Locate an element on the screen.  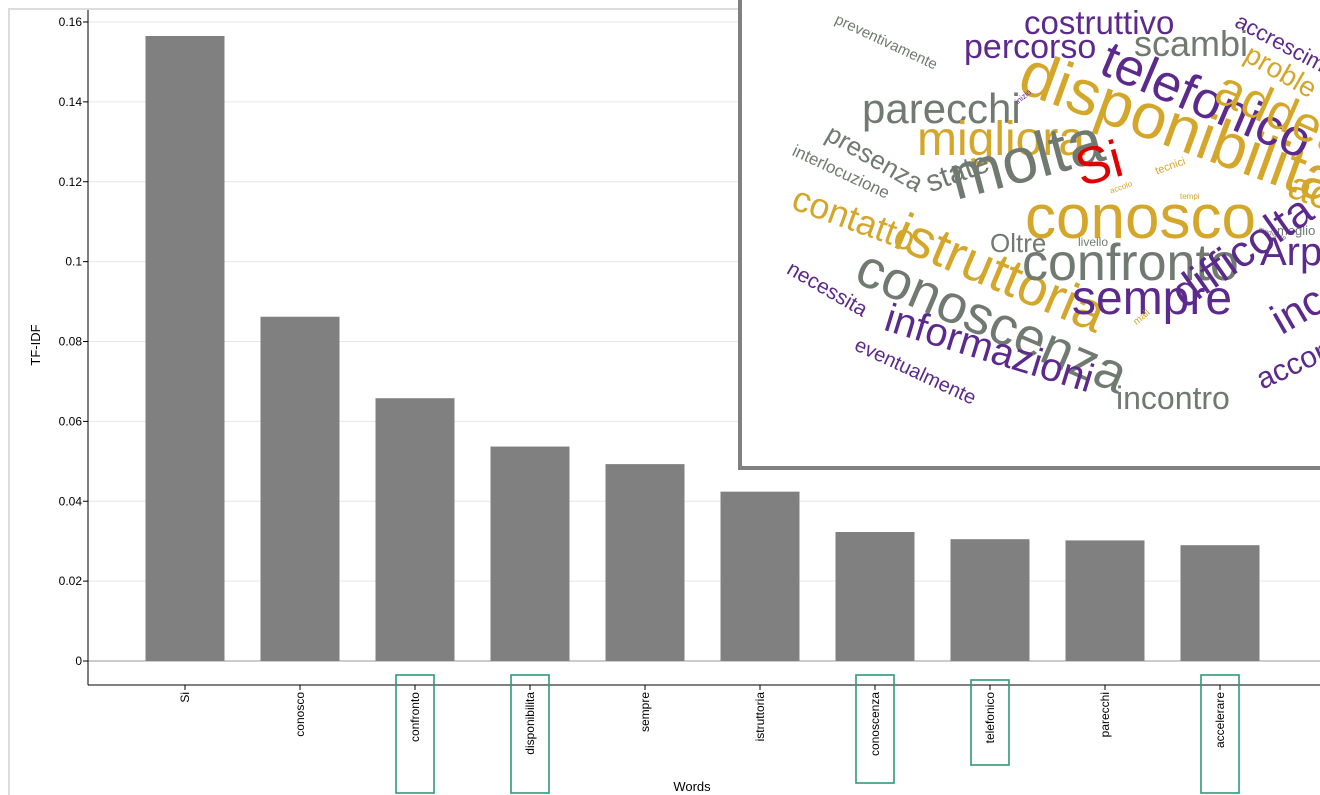
highlight-box-disponibilita is located at coordinates (530, 734).